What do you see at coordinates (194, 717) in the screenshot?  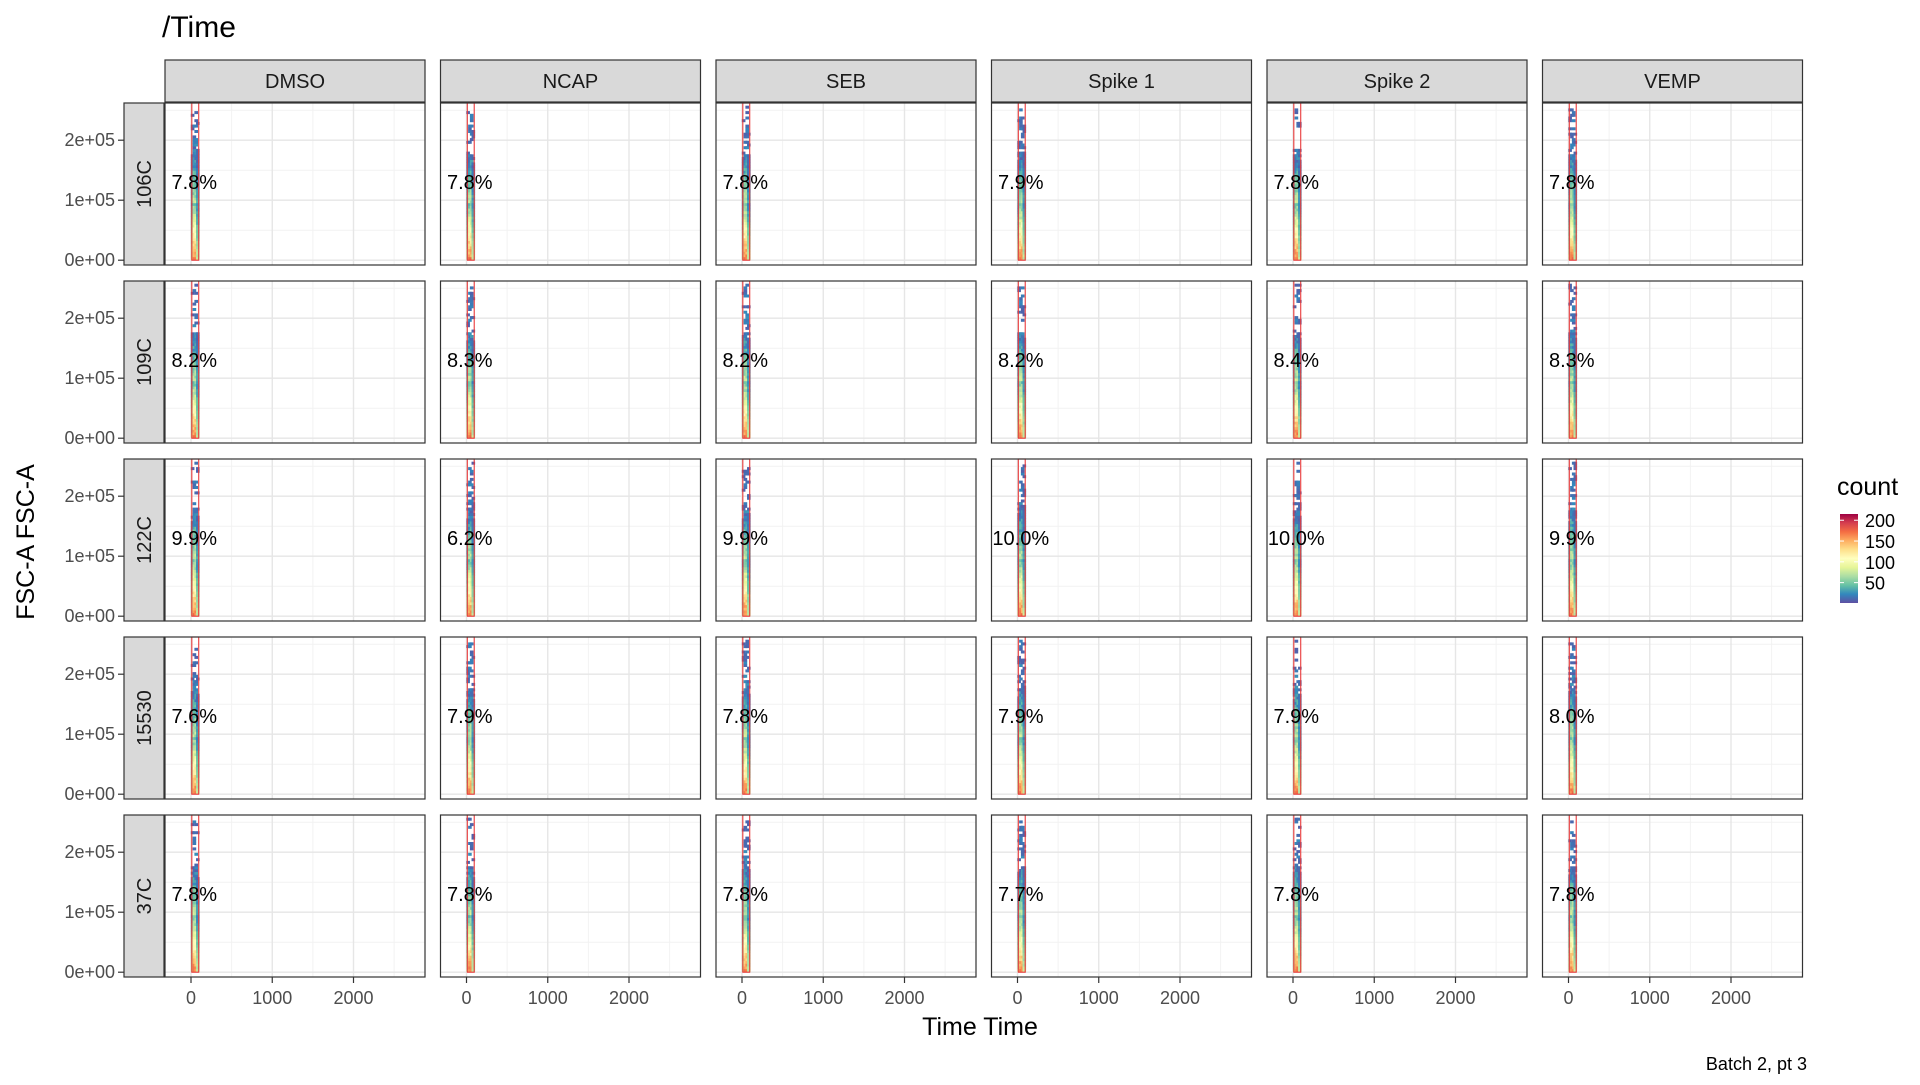 I see `gate-percentage-label: 7.6%` at bounding box center [194, 717].